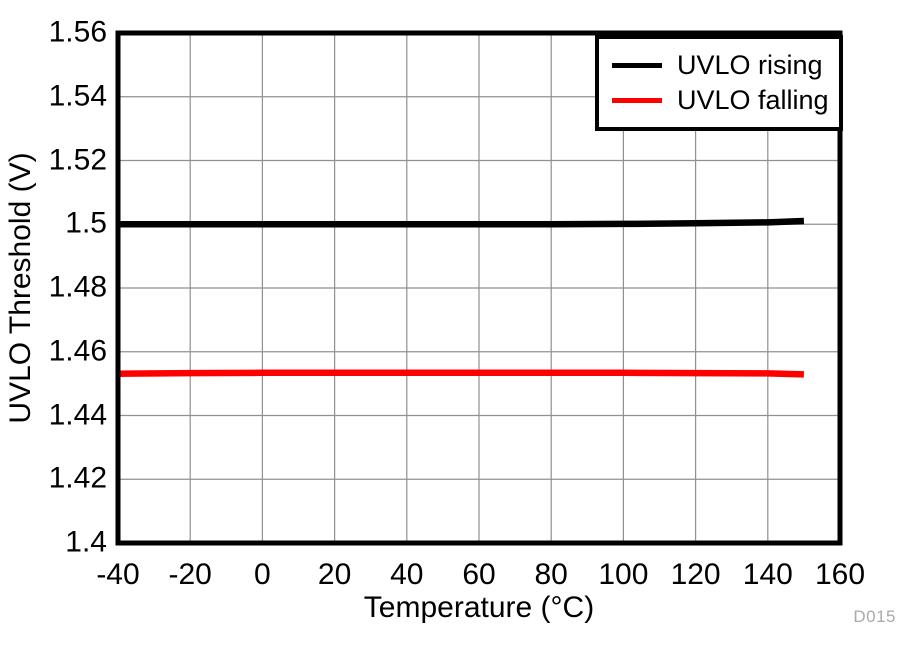 This screenshot has width=899, height=660. What do you see at coordinates (637, 100) in the screenshot?
I see `legend-line-sample-falling` at bounding box center [637, 100].